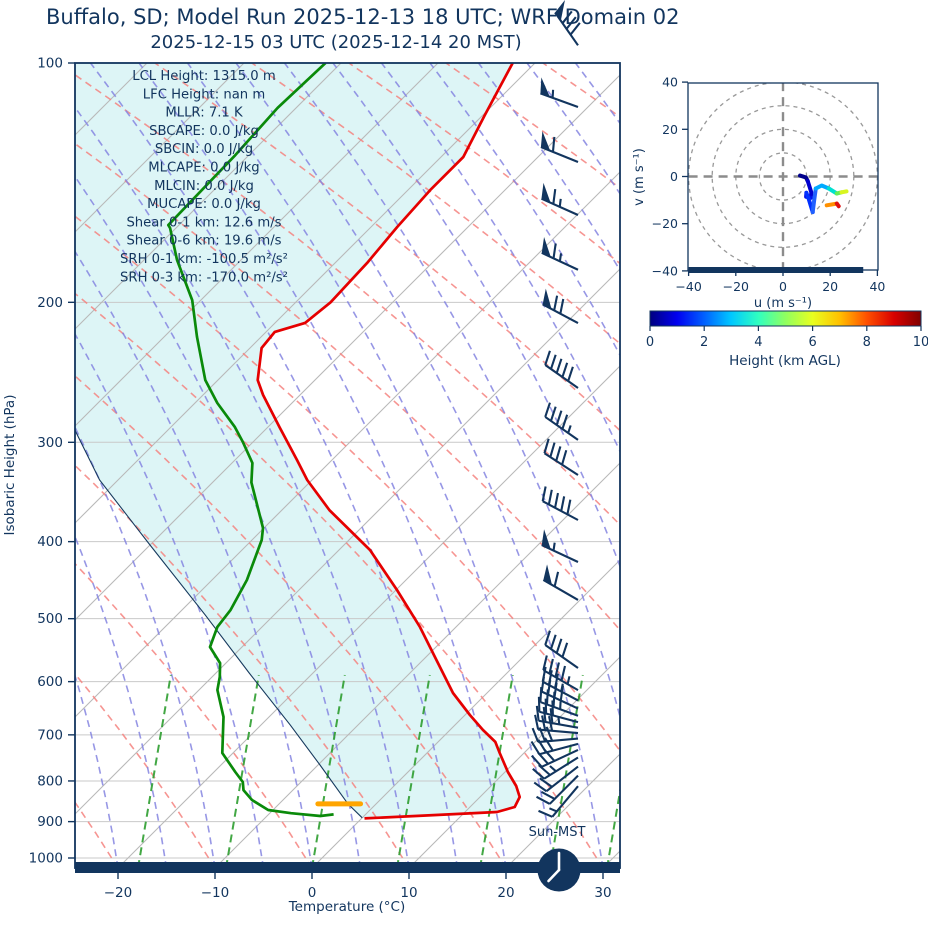 This screenshot has width=928, height=936. Describe the element at coordinates (46, 859) in the screenshot. I see `y-tick-label: 1000` at that location.